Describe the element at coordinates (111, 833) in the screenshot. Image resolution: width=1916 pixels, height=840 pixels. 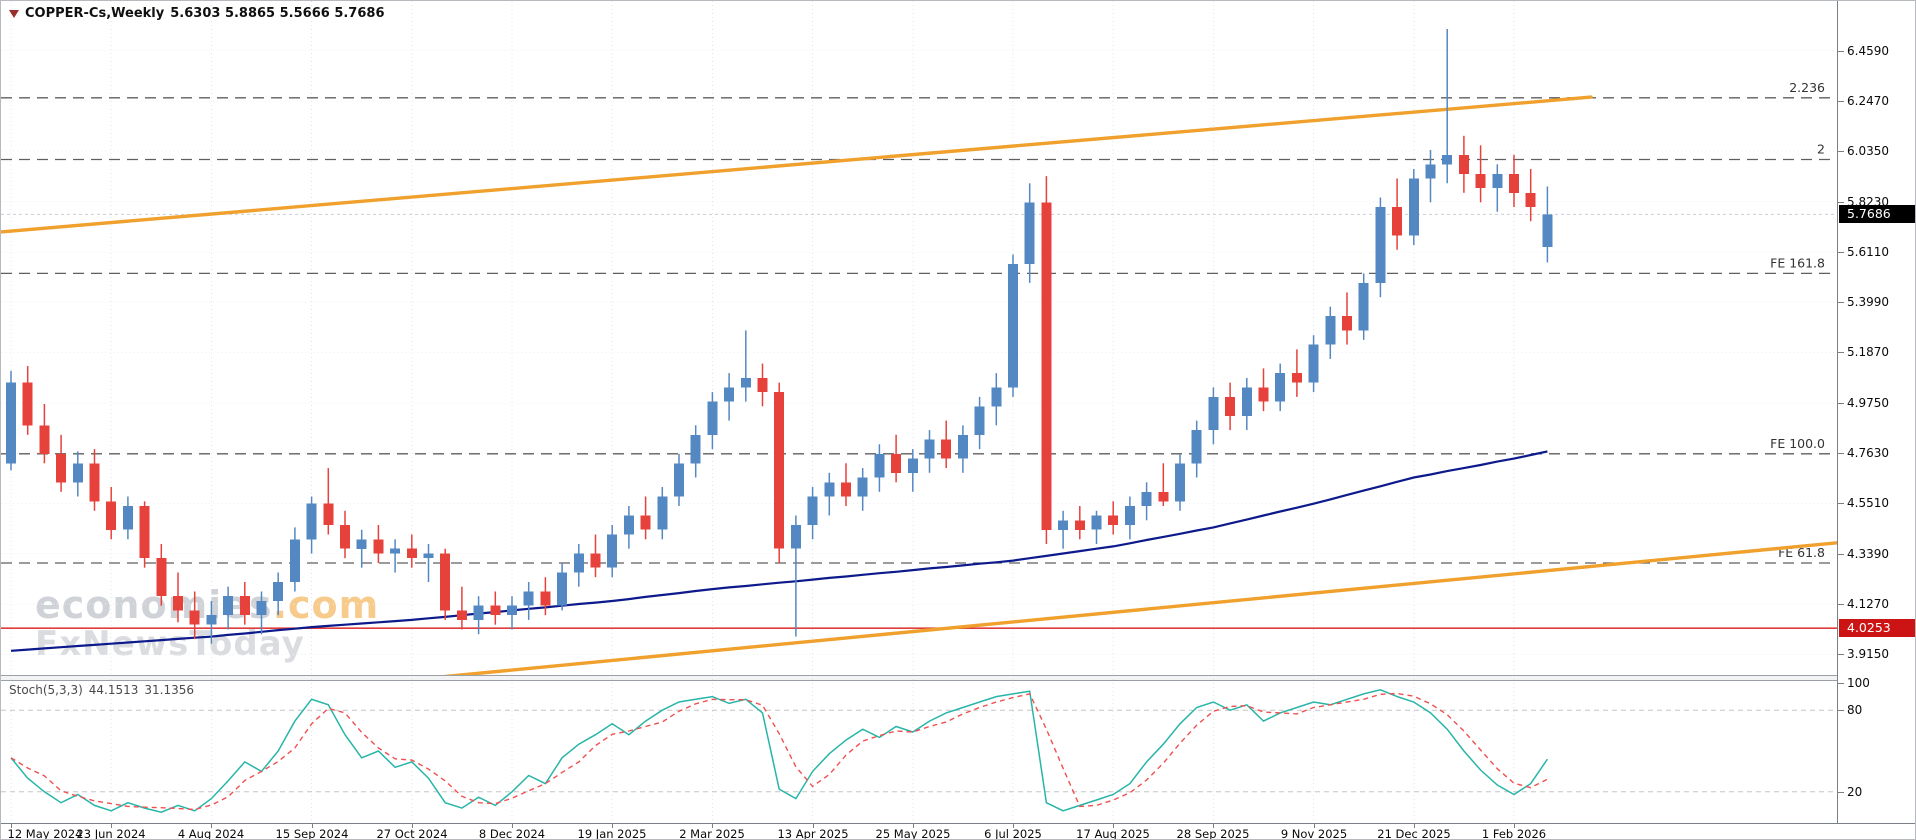
I see `date-label: 23 Jun 2024` at that location.